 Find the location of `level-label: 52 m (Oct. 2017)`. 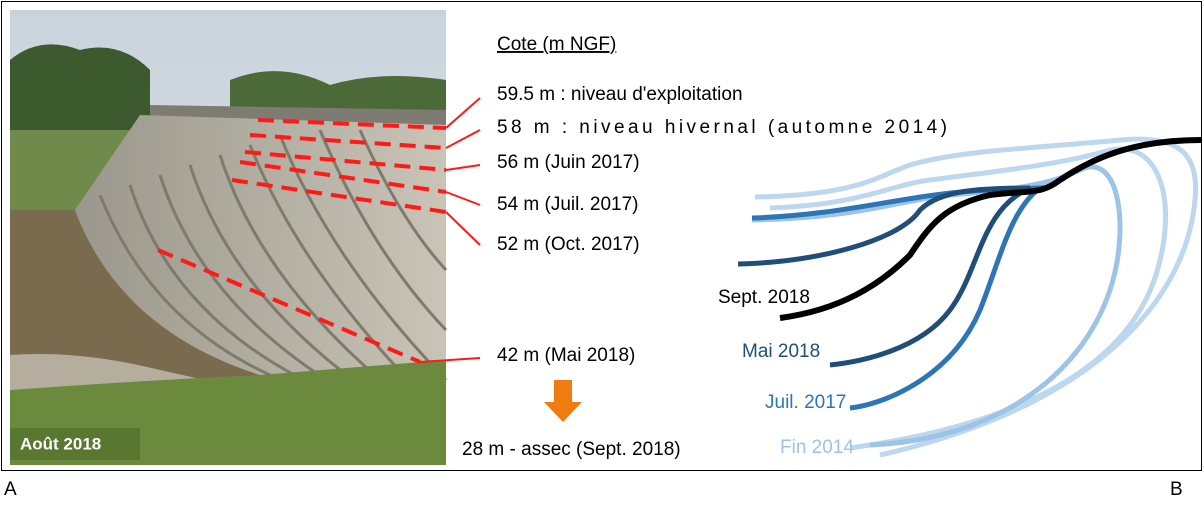

level-label: 52 m (Oct. 2017) is located at coordinates (568, 244).